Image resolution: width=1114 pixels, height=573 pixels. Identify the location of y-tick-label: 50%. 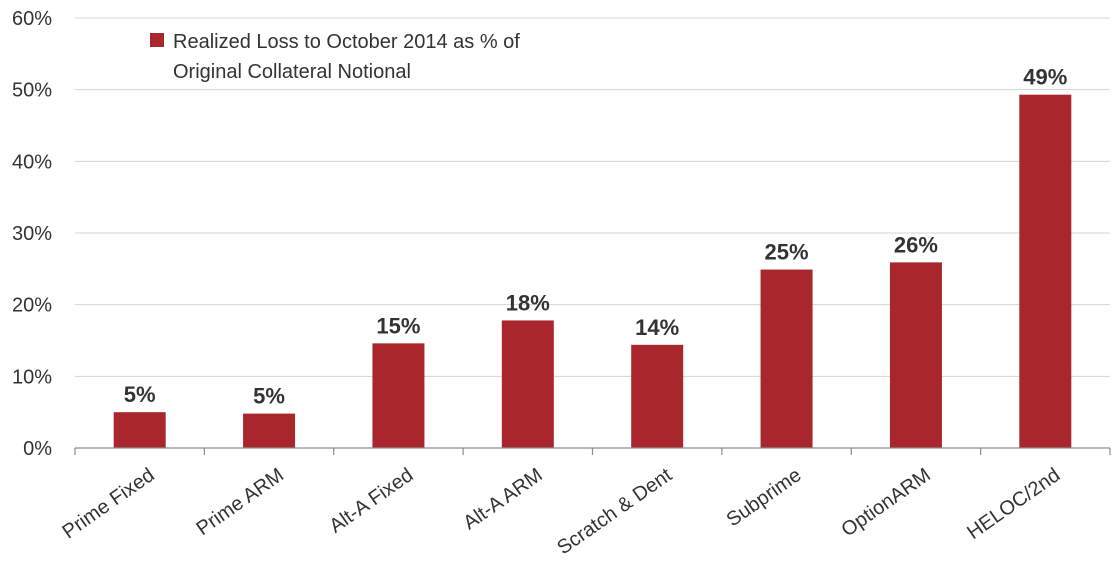
(32, 91).